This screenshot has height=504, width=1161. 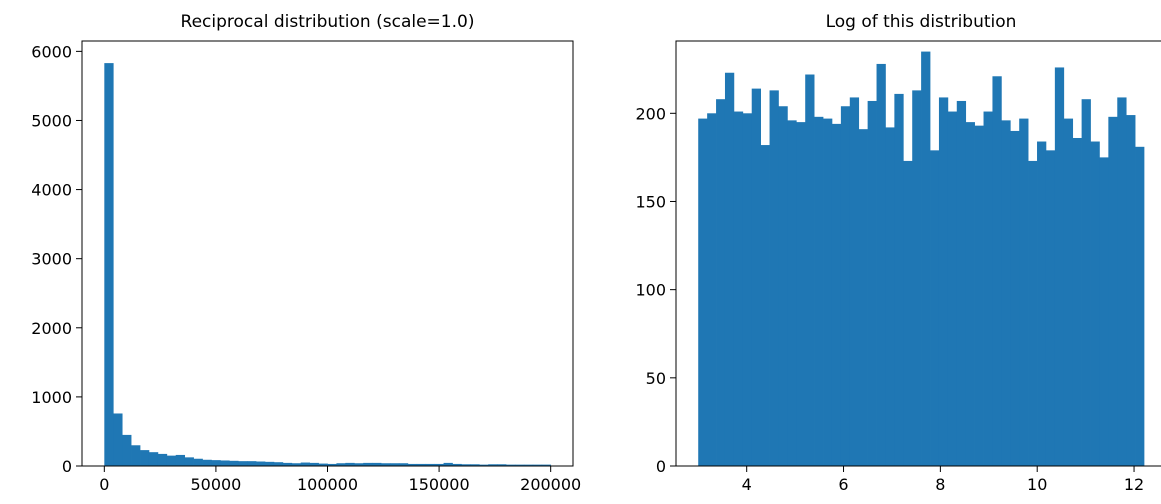 I want to click on x-tick-label: 200000, so click(x=550, y=484).